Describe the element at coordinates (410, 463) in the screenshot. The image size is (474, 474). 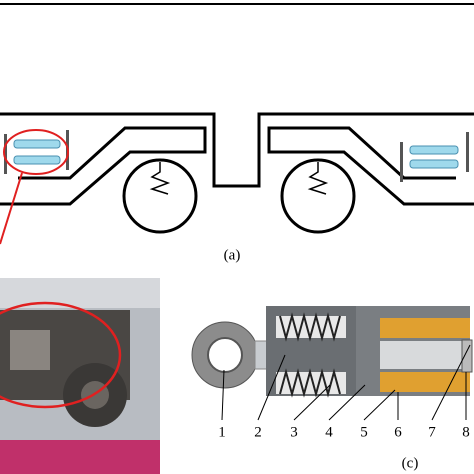
I see `panel-label: (c)` at that location.